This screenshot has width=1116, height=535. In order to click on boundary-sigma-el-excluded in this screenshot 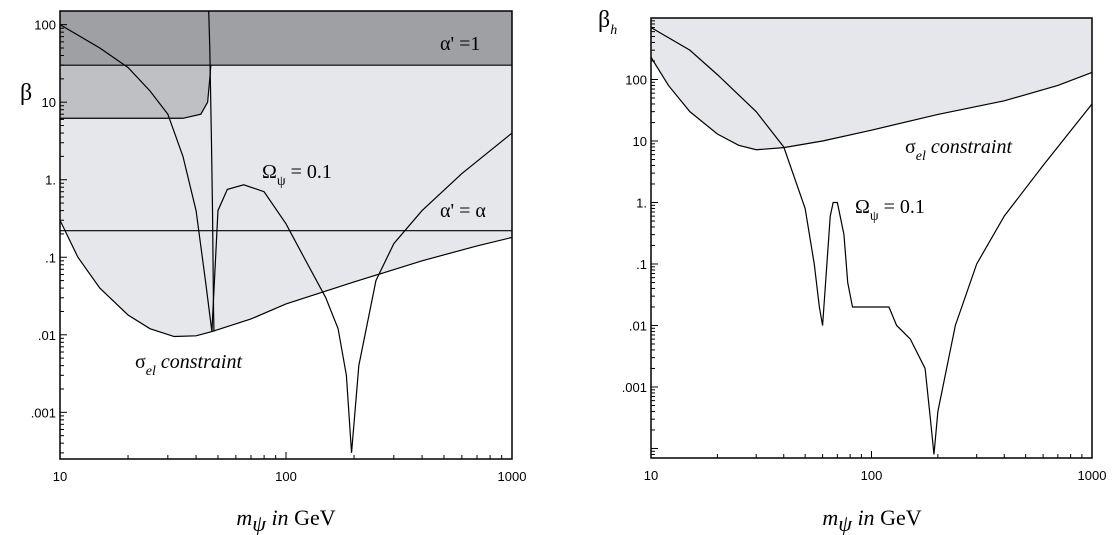, I will do `click(286, 278)`.